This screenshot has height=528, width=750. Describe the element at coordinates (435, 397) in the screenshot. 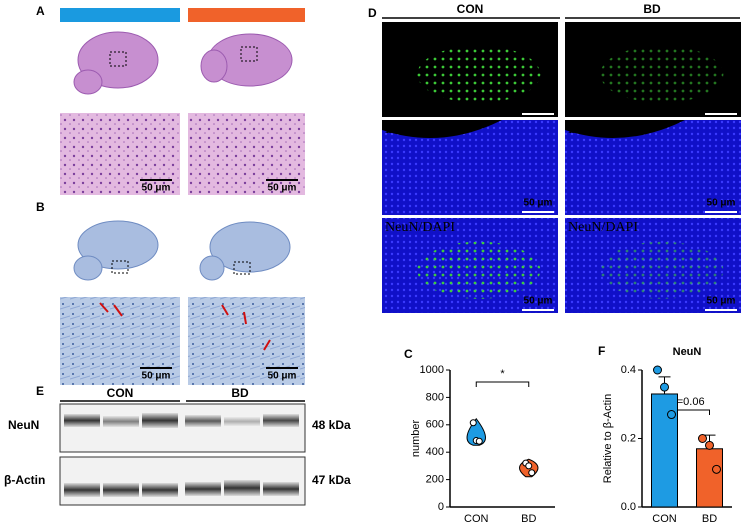

I see `y-tick-label: 800` at that location.